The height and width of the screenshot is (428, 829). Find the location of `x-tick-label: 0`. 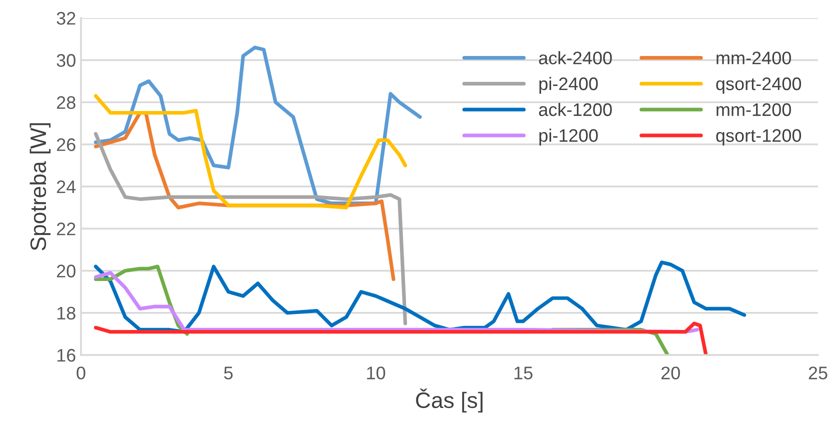

x-tick-label: 0 is located at coordinates (81, 373).